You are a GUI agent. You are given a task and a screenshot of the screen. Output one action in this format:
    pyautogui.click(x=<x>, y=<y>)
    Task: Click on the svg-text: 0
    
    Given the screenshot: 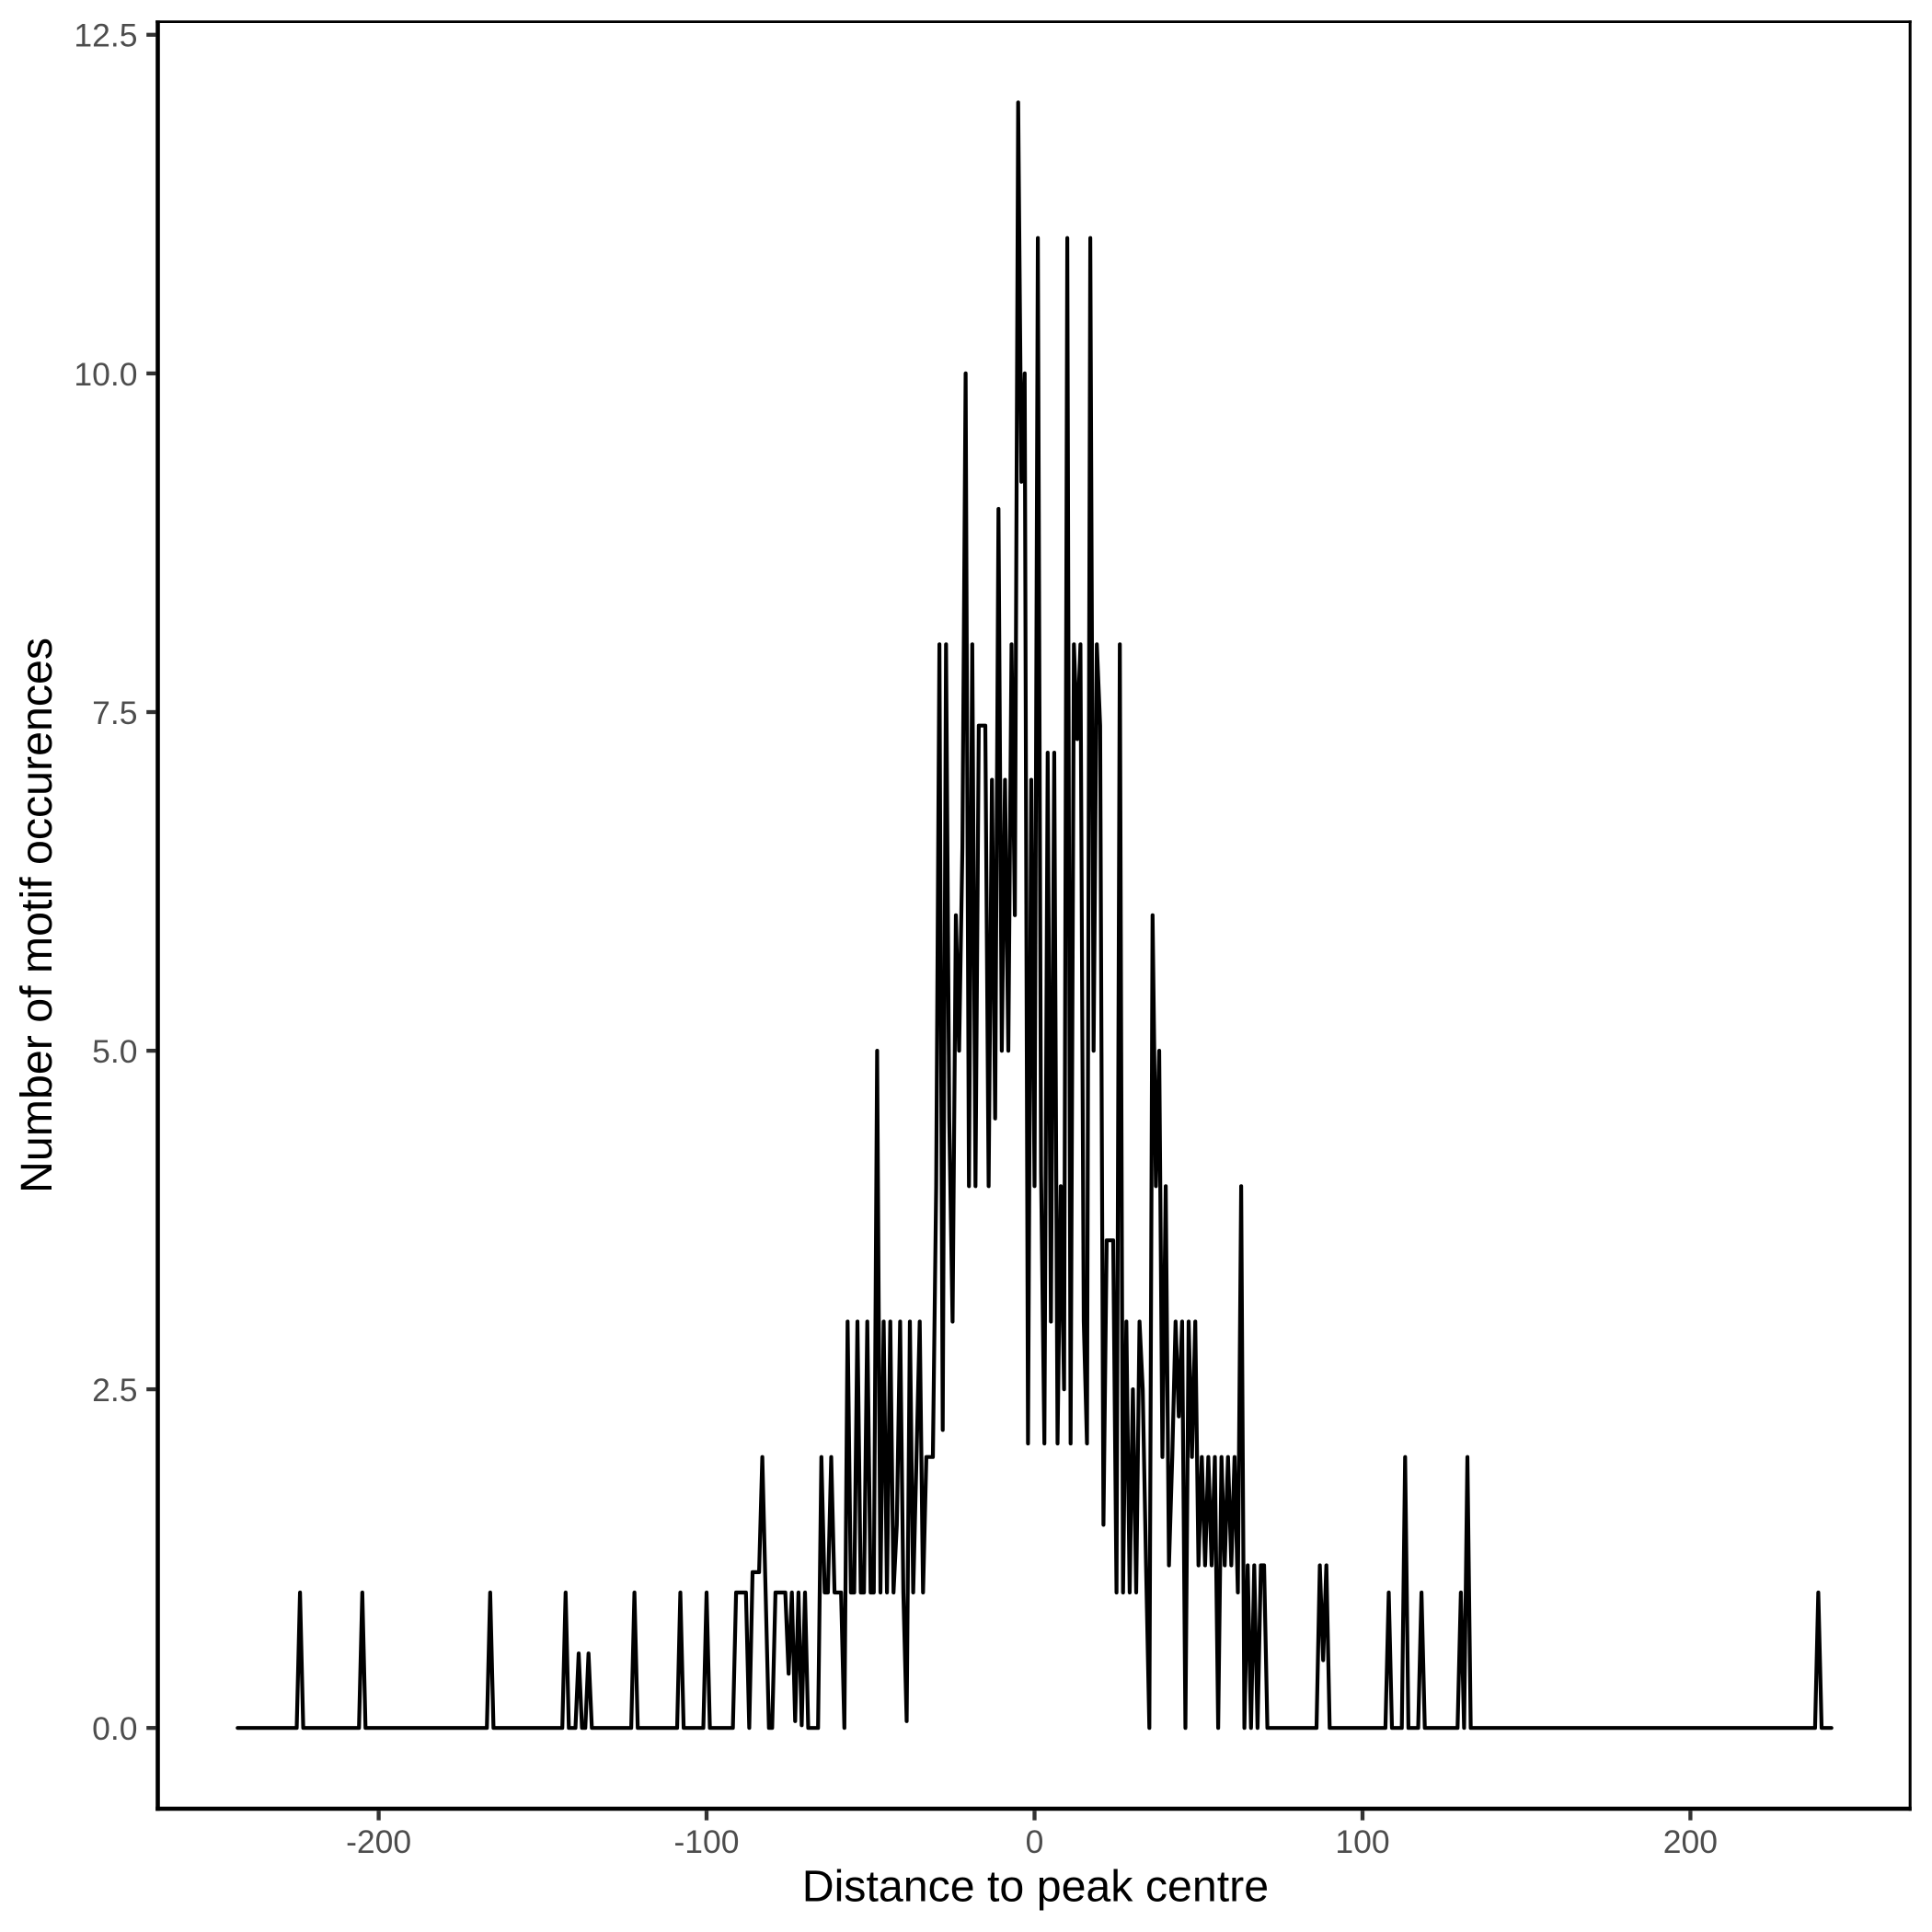 What is the action you would take?
    pyautogui.click(x=1035, y=1841)
    